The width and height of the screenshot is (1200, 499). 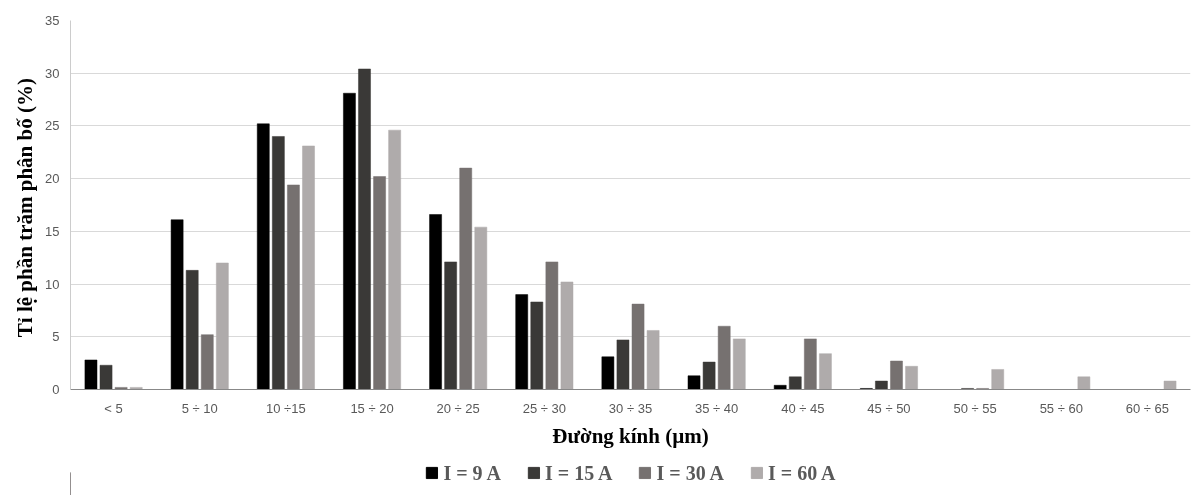 I want to click on y-axis-title: Tỉ lệ phần trăm phân bố (%), so click(x=25, y=208).